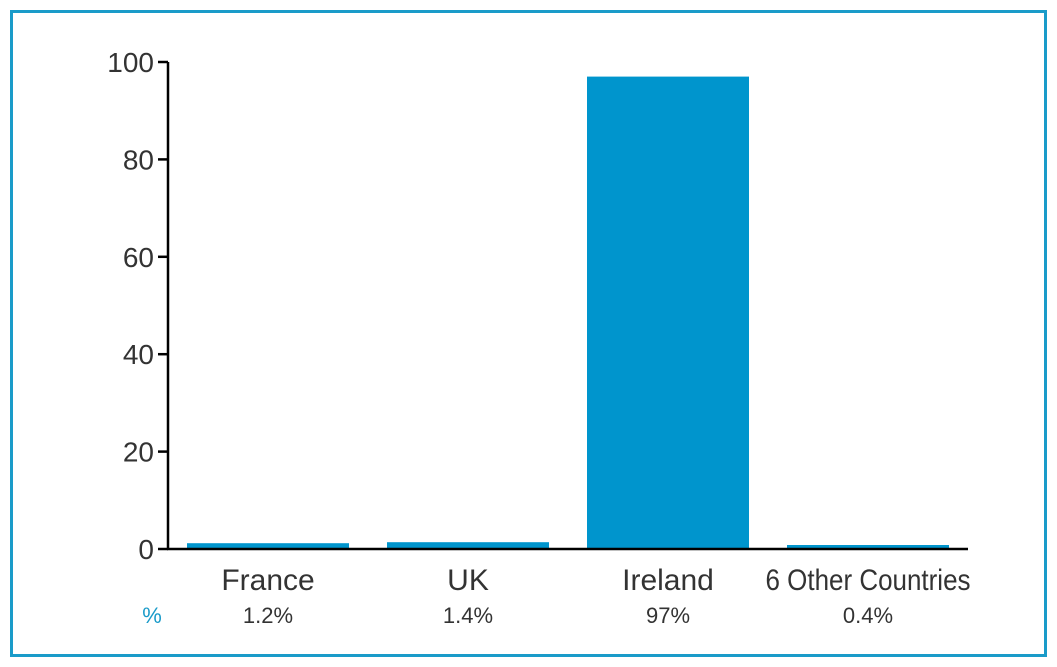 This screenshot has width=1057, height=667. Describe the element at coordinates (468, 580) in the screenshot. I see `x-category-label: UK` at that location.